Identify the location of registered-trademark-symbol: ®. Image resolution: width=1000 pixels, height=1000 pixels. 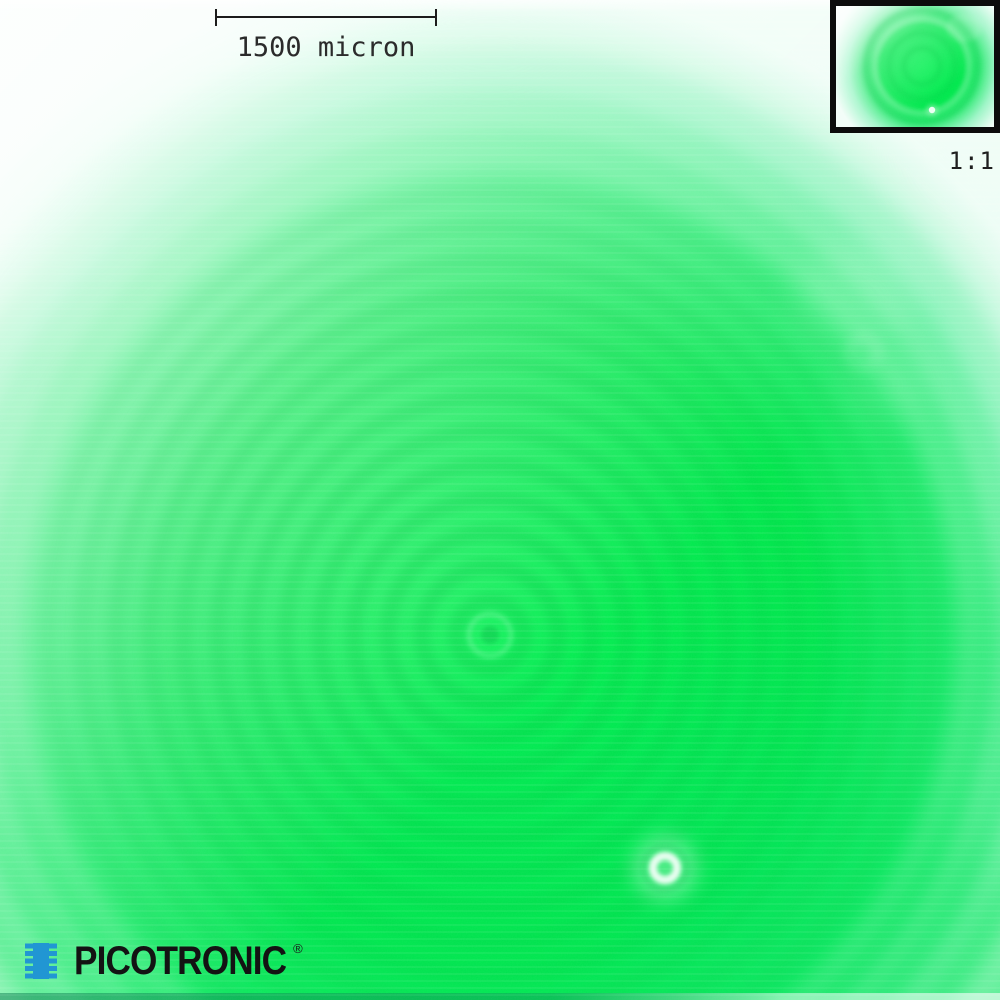
(298, 948).